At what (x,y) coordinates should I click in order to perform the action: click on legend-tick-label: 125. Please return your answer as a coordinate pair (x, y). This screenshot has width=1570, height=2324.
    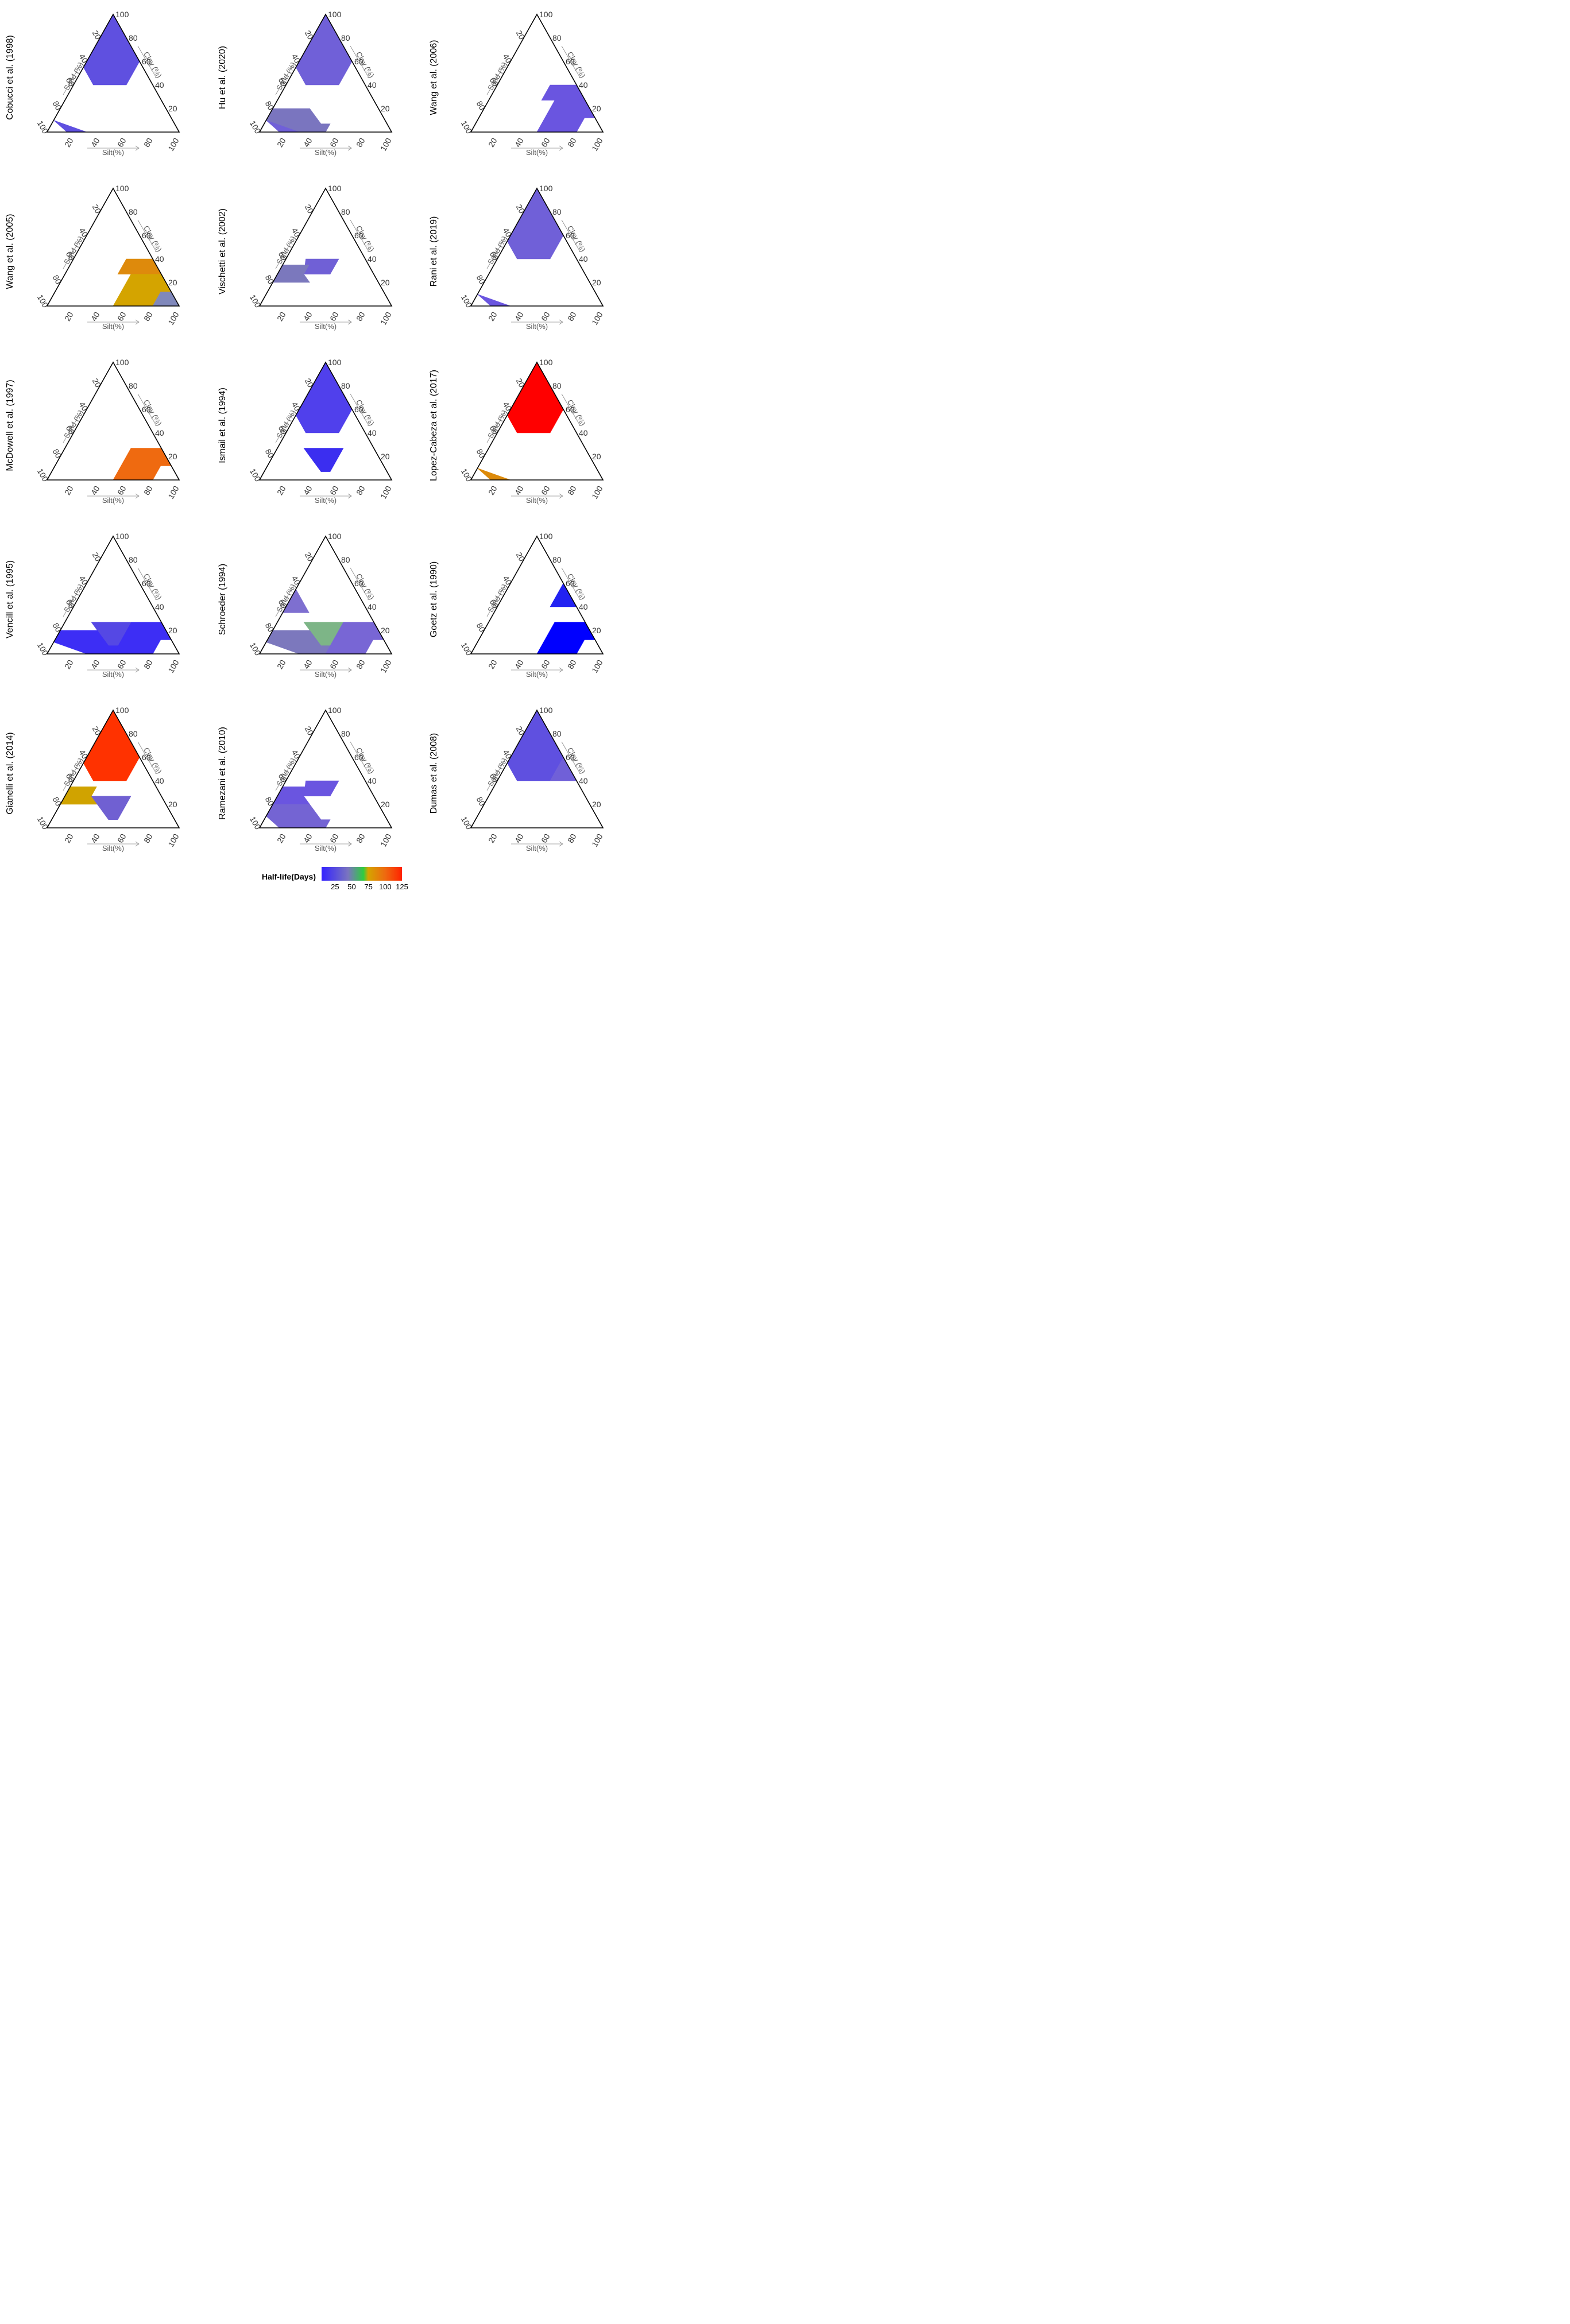
    Looking at the image, I should click on (402, 886).